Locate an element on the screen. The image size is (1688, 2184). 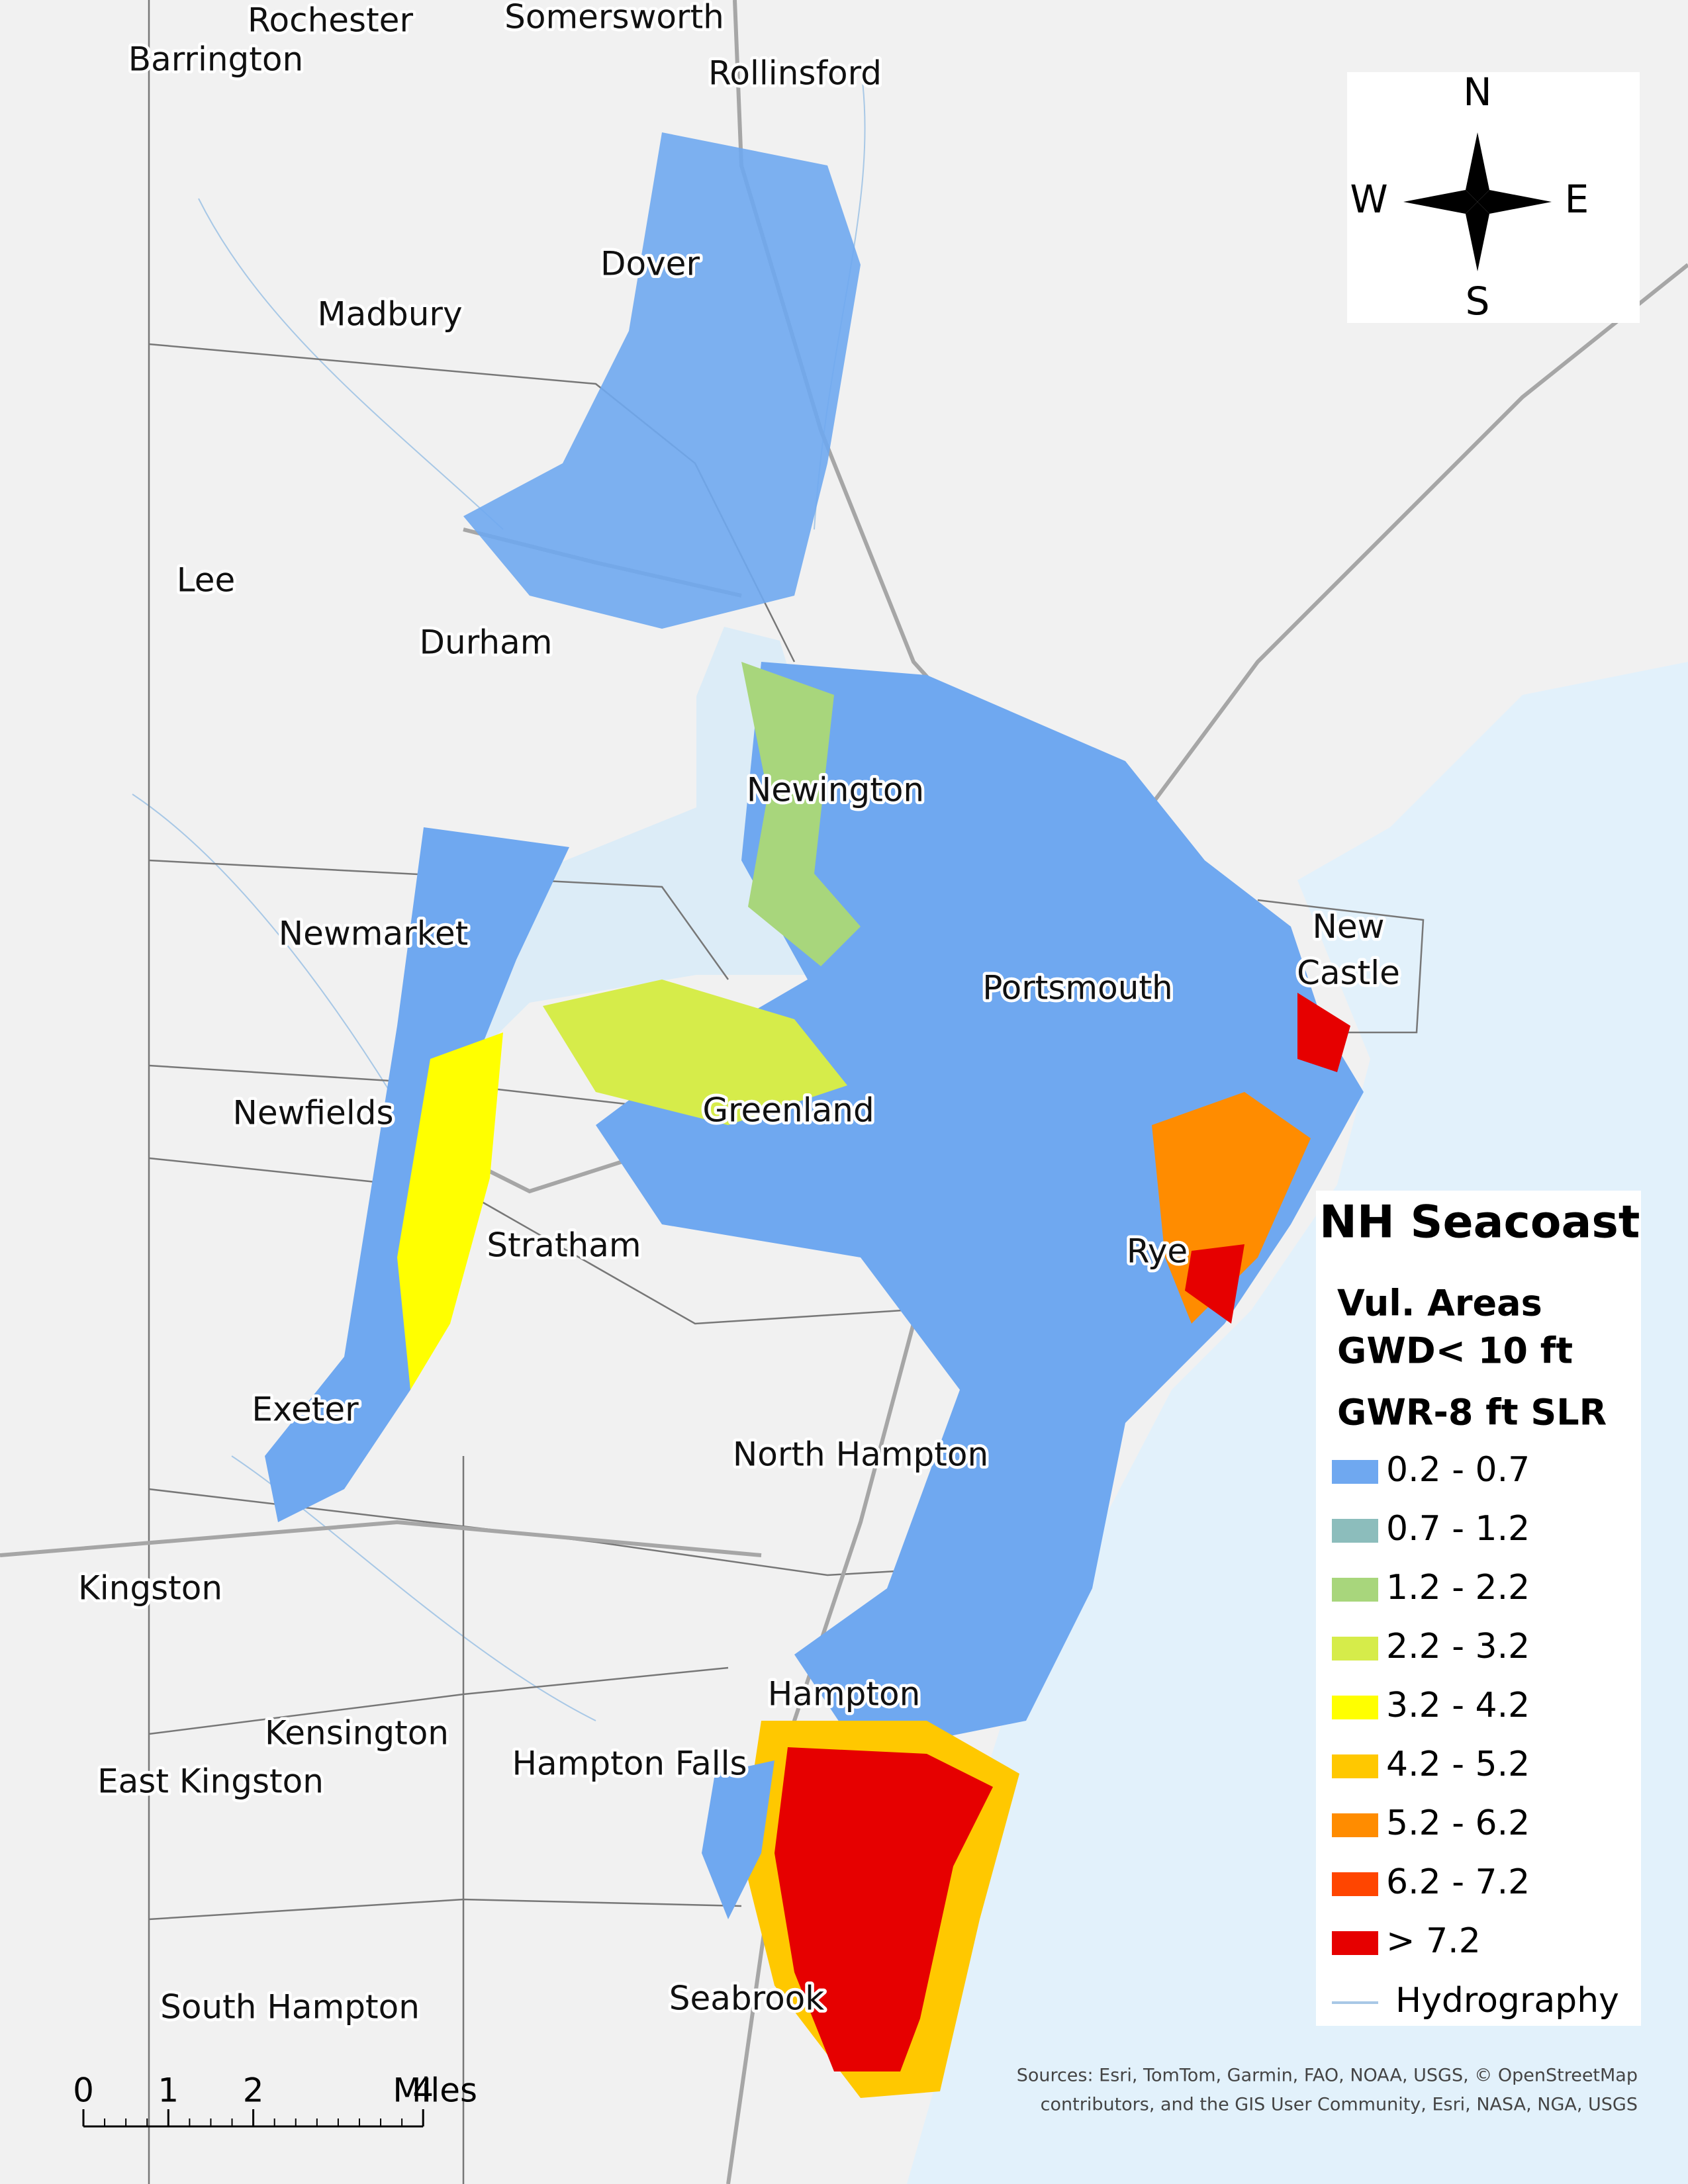
compass-n: N is located at coordinates (1477, 92).